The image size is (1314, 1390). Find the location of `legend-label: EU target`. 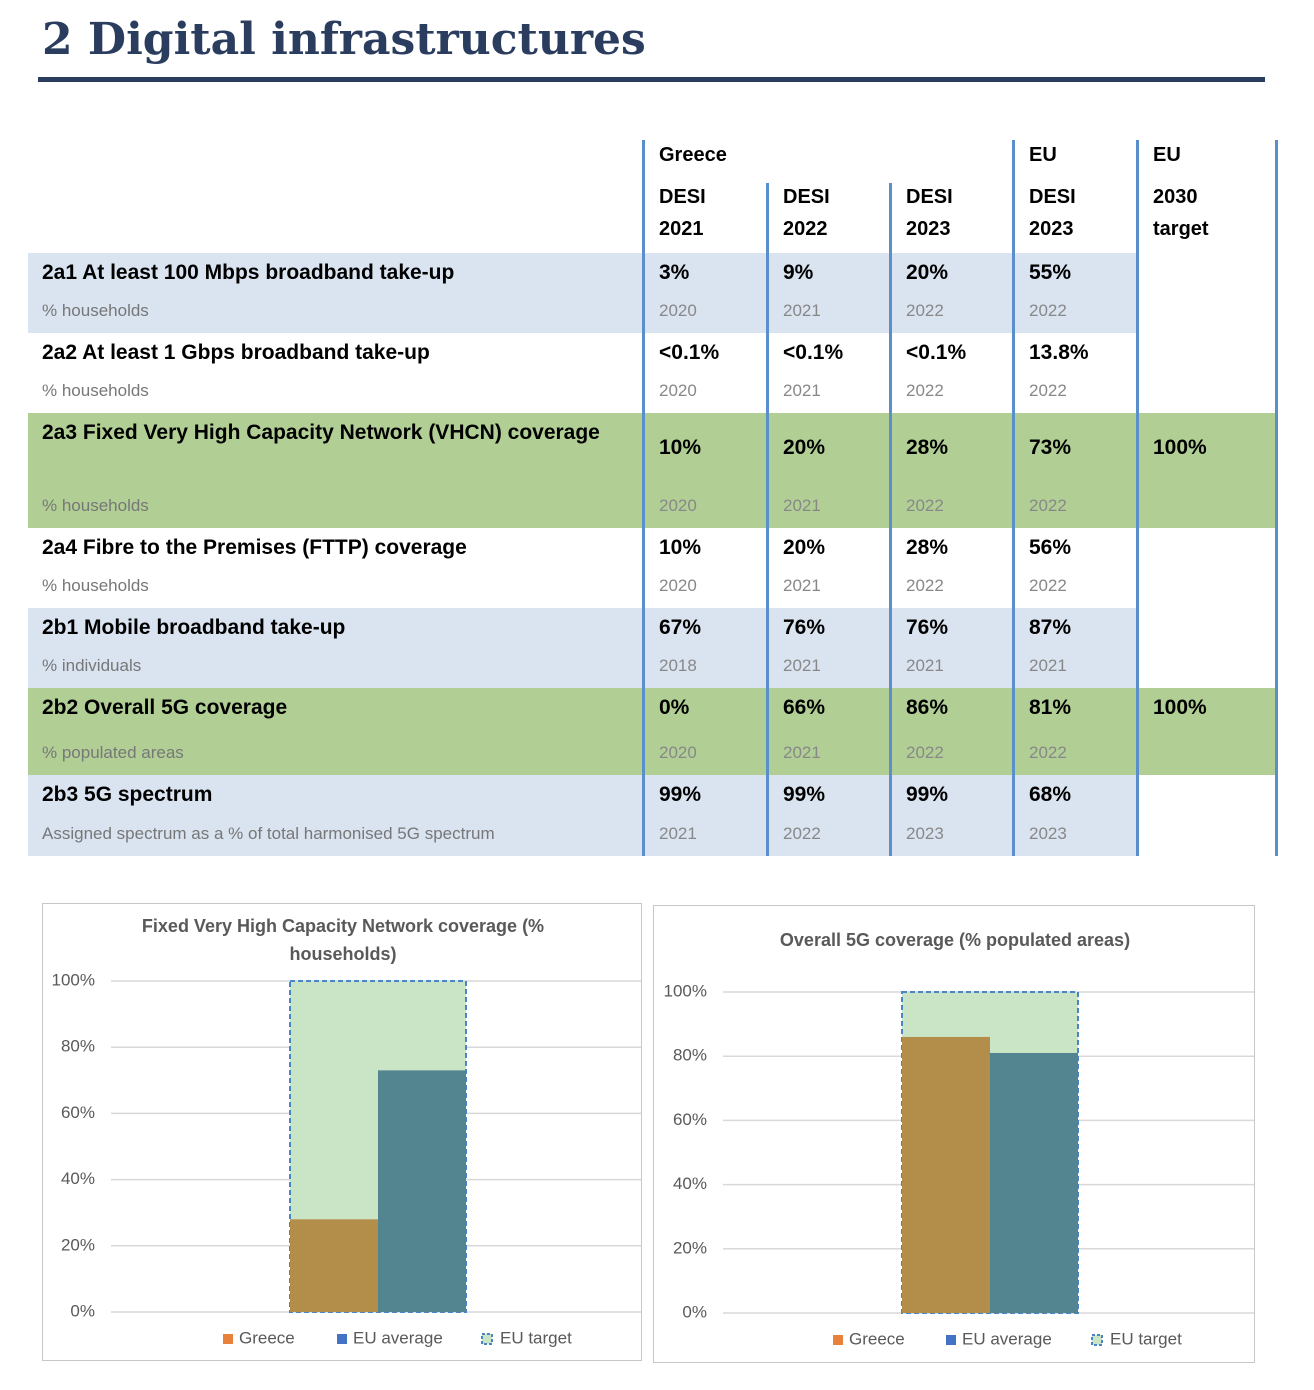

legend-label: EU target is located at coordinates (536, 1337).